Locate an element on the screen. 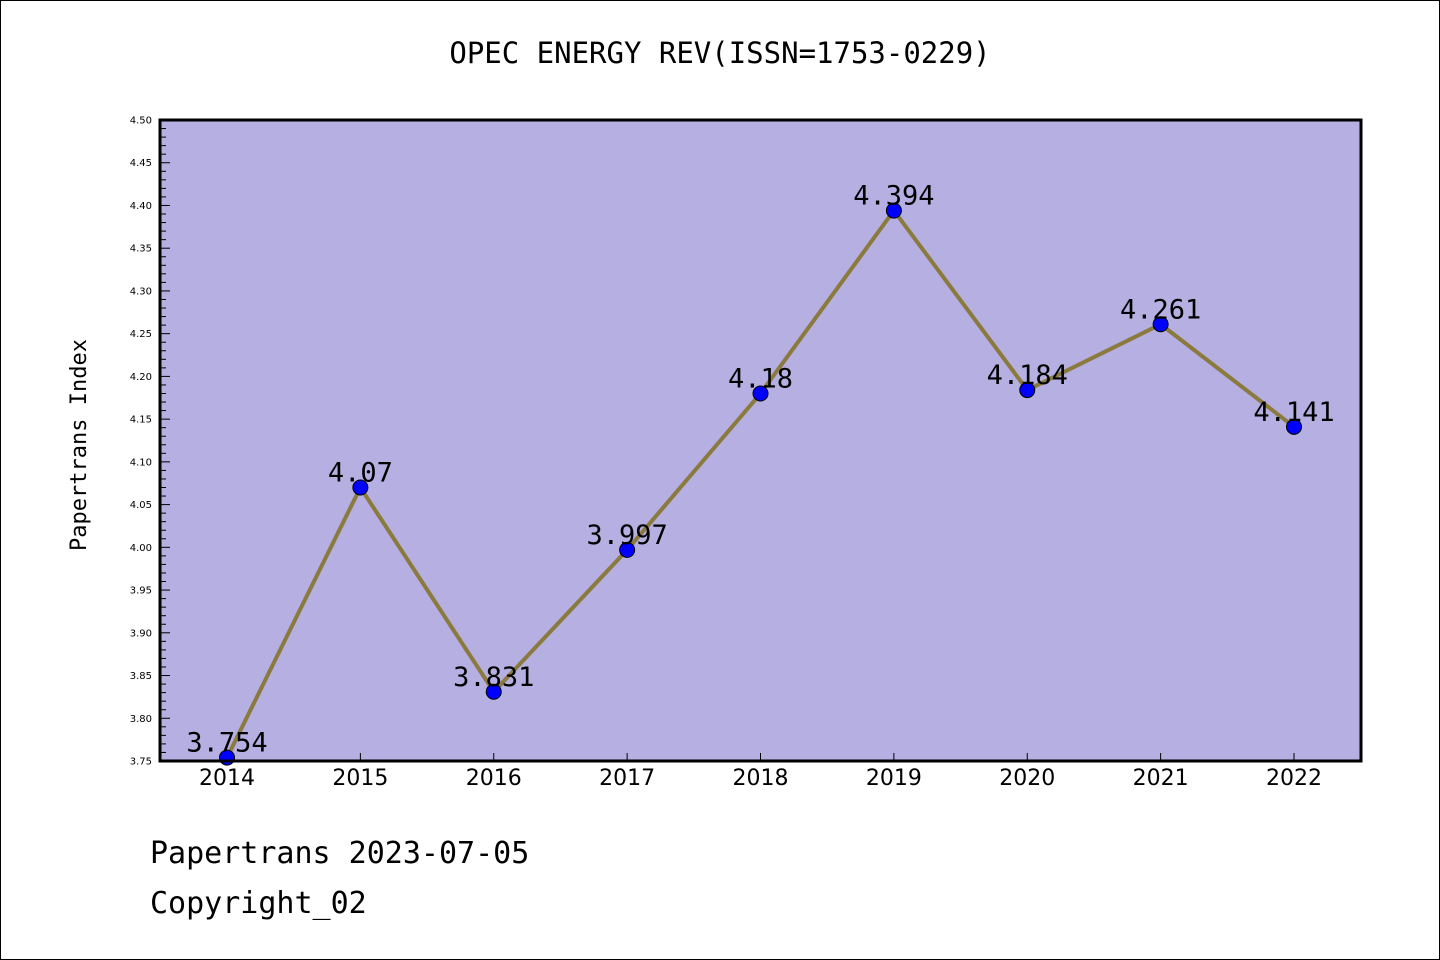 Image resolution: width=1440 pixels, height=960 pixels. chart-title: OPEC ENERGY REV(ISSN=1753-0229) is located at coordinates (720, 53).